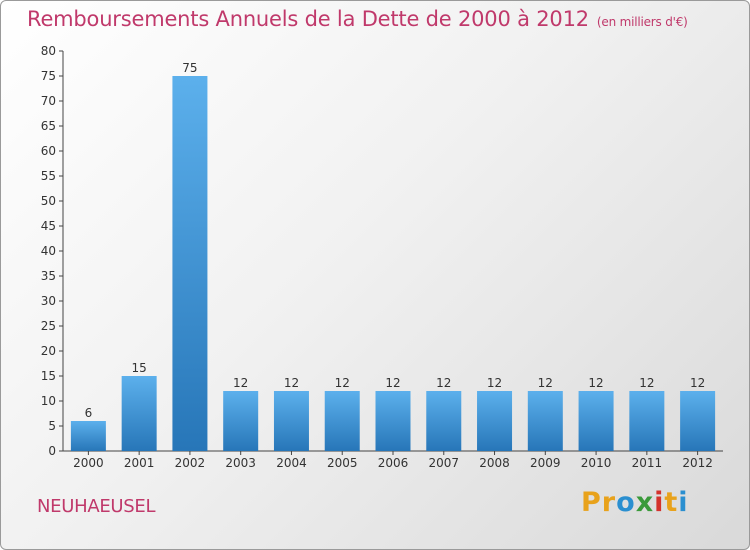 This screenshot has height=550, width=750. I want to click on y-tick-label: 55, so click(48, 176).